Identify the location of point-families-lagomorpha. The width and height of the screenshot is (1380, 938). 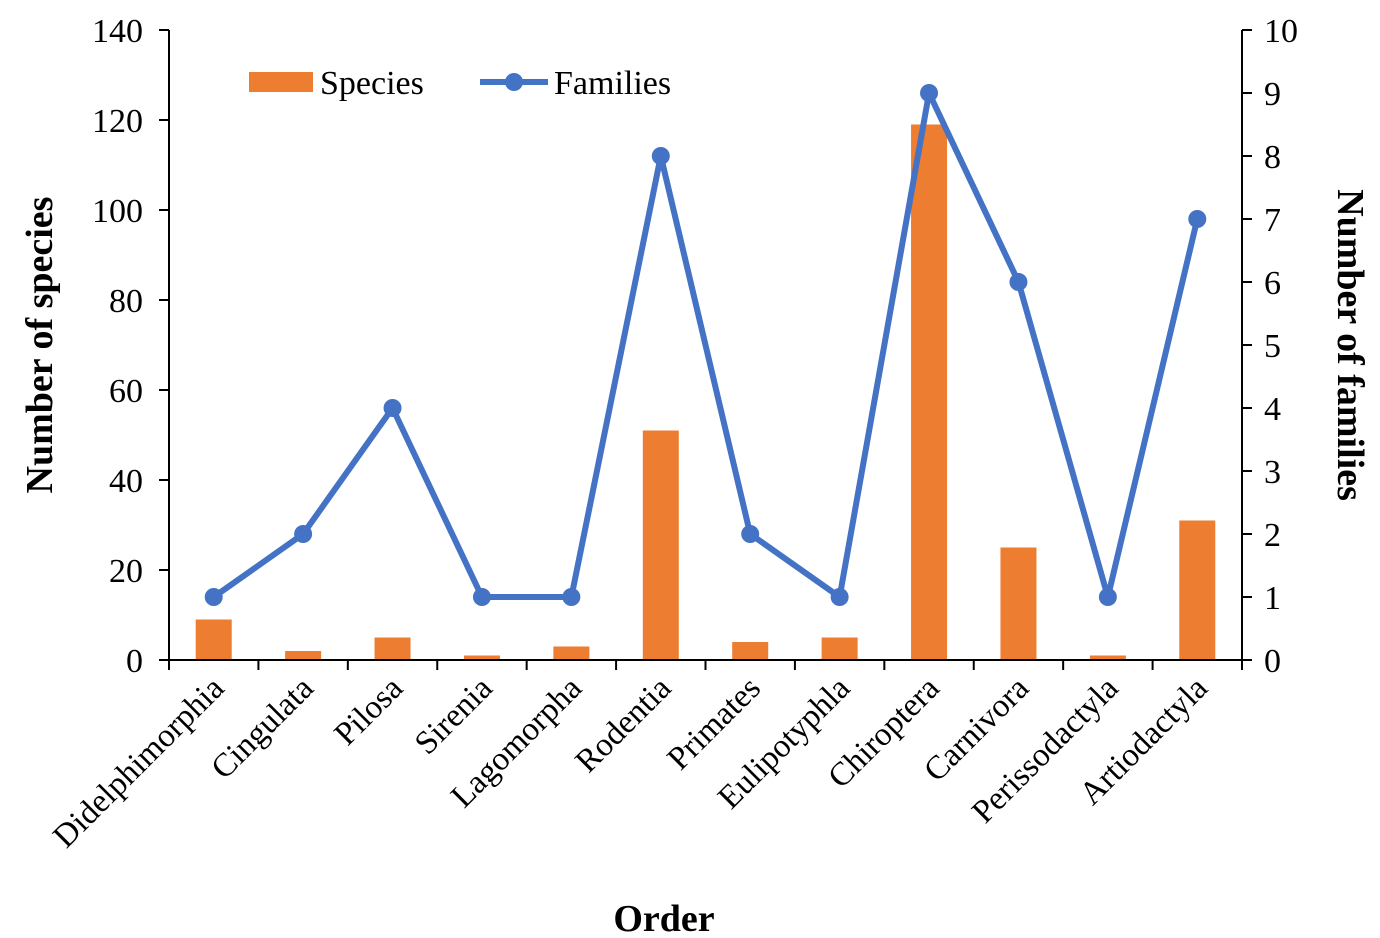
(571, 597).